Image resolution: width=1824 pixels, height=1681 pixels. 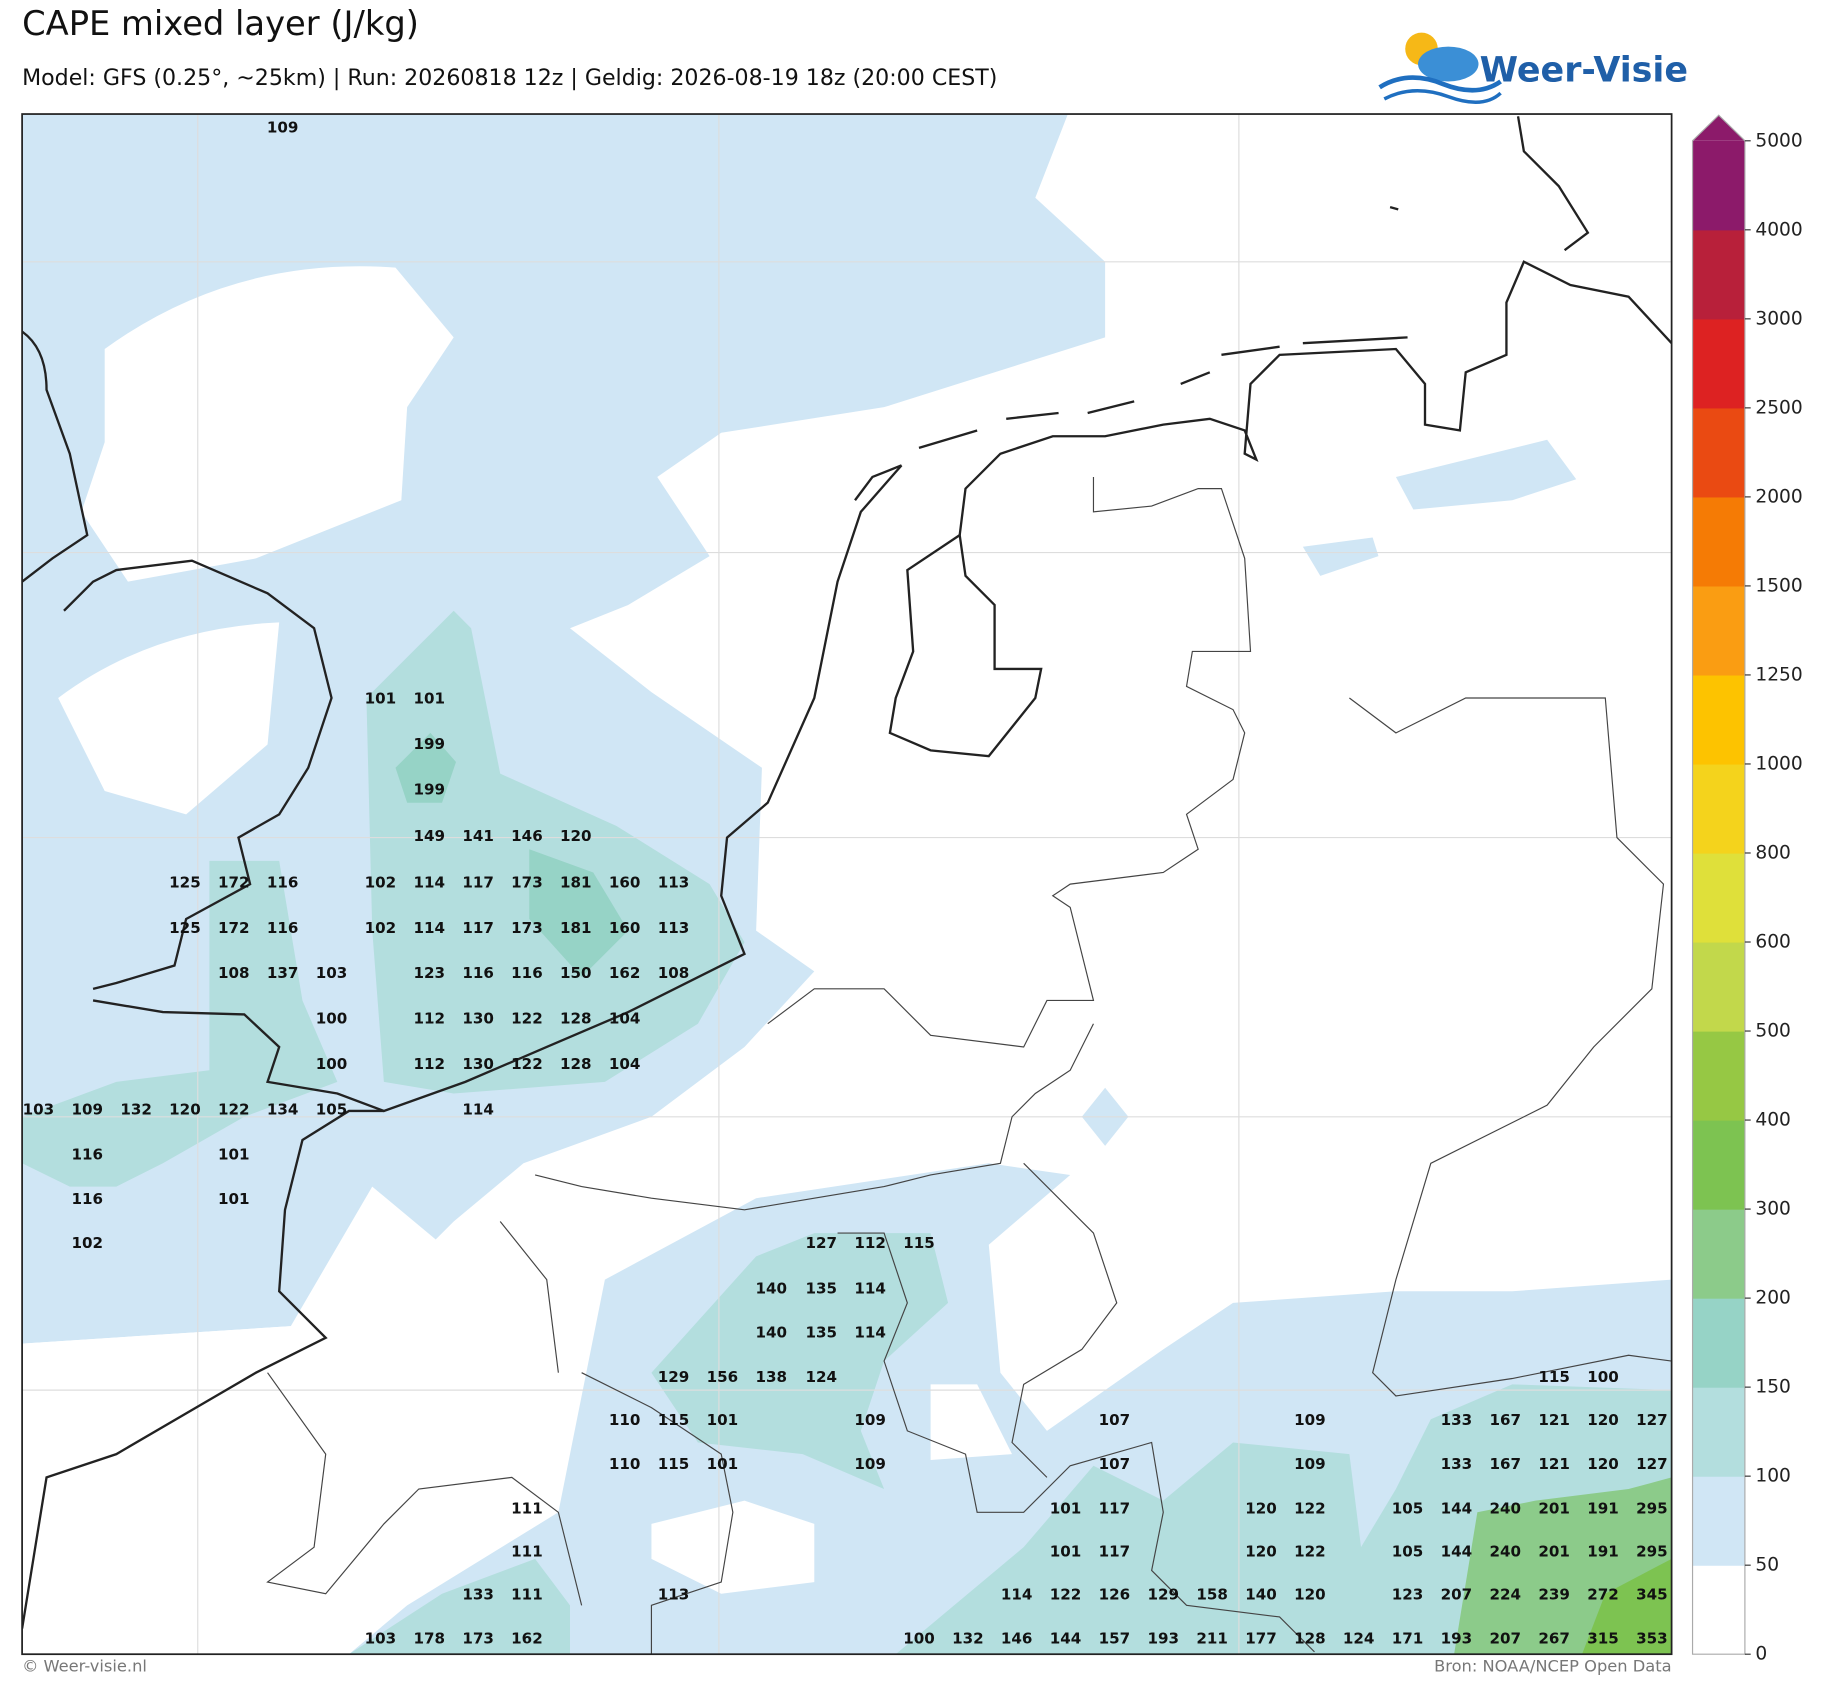 I want to click on colorbar-tick-label: 2500, so click(x=1778, y=407).